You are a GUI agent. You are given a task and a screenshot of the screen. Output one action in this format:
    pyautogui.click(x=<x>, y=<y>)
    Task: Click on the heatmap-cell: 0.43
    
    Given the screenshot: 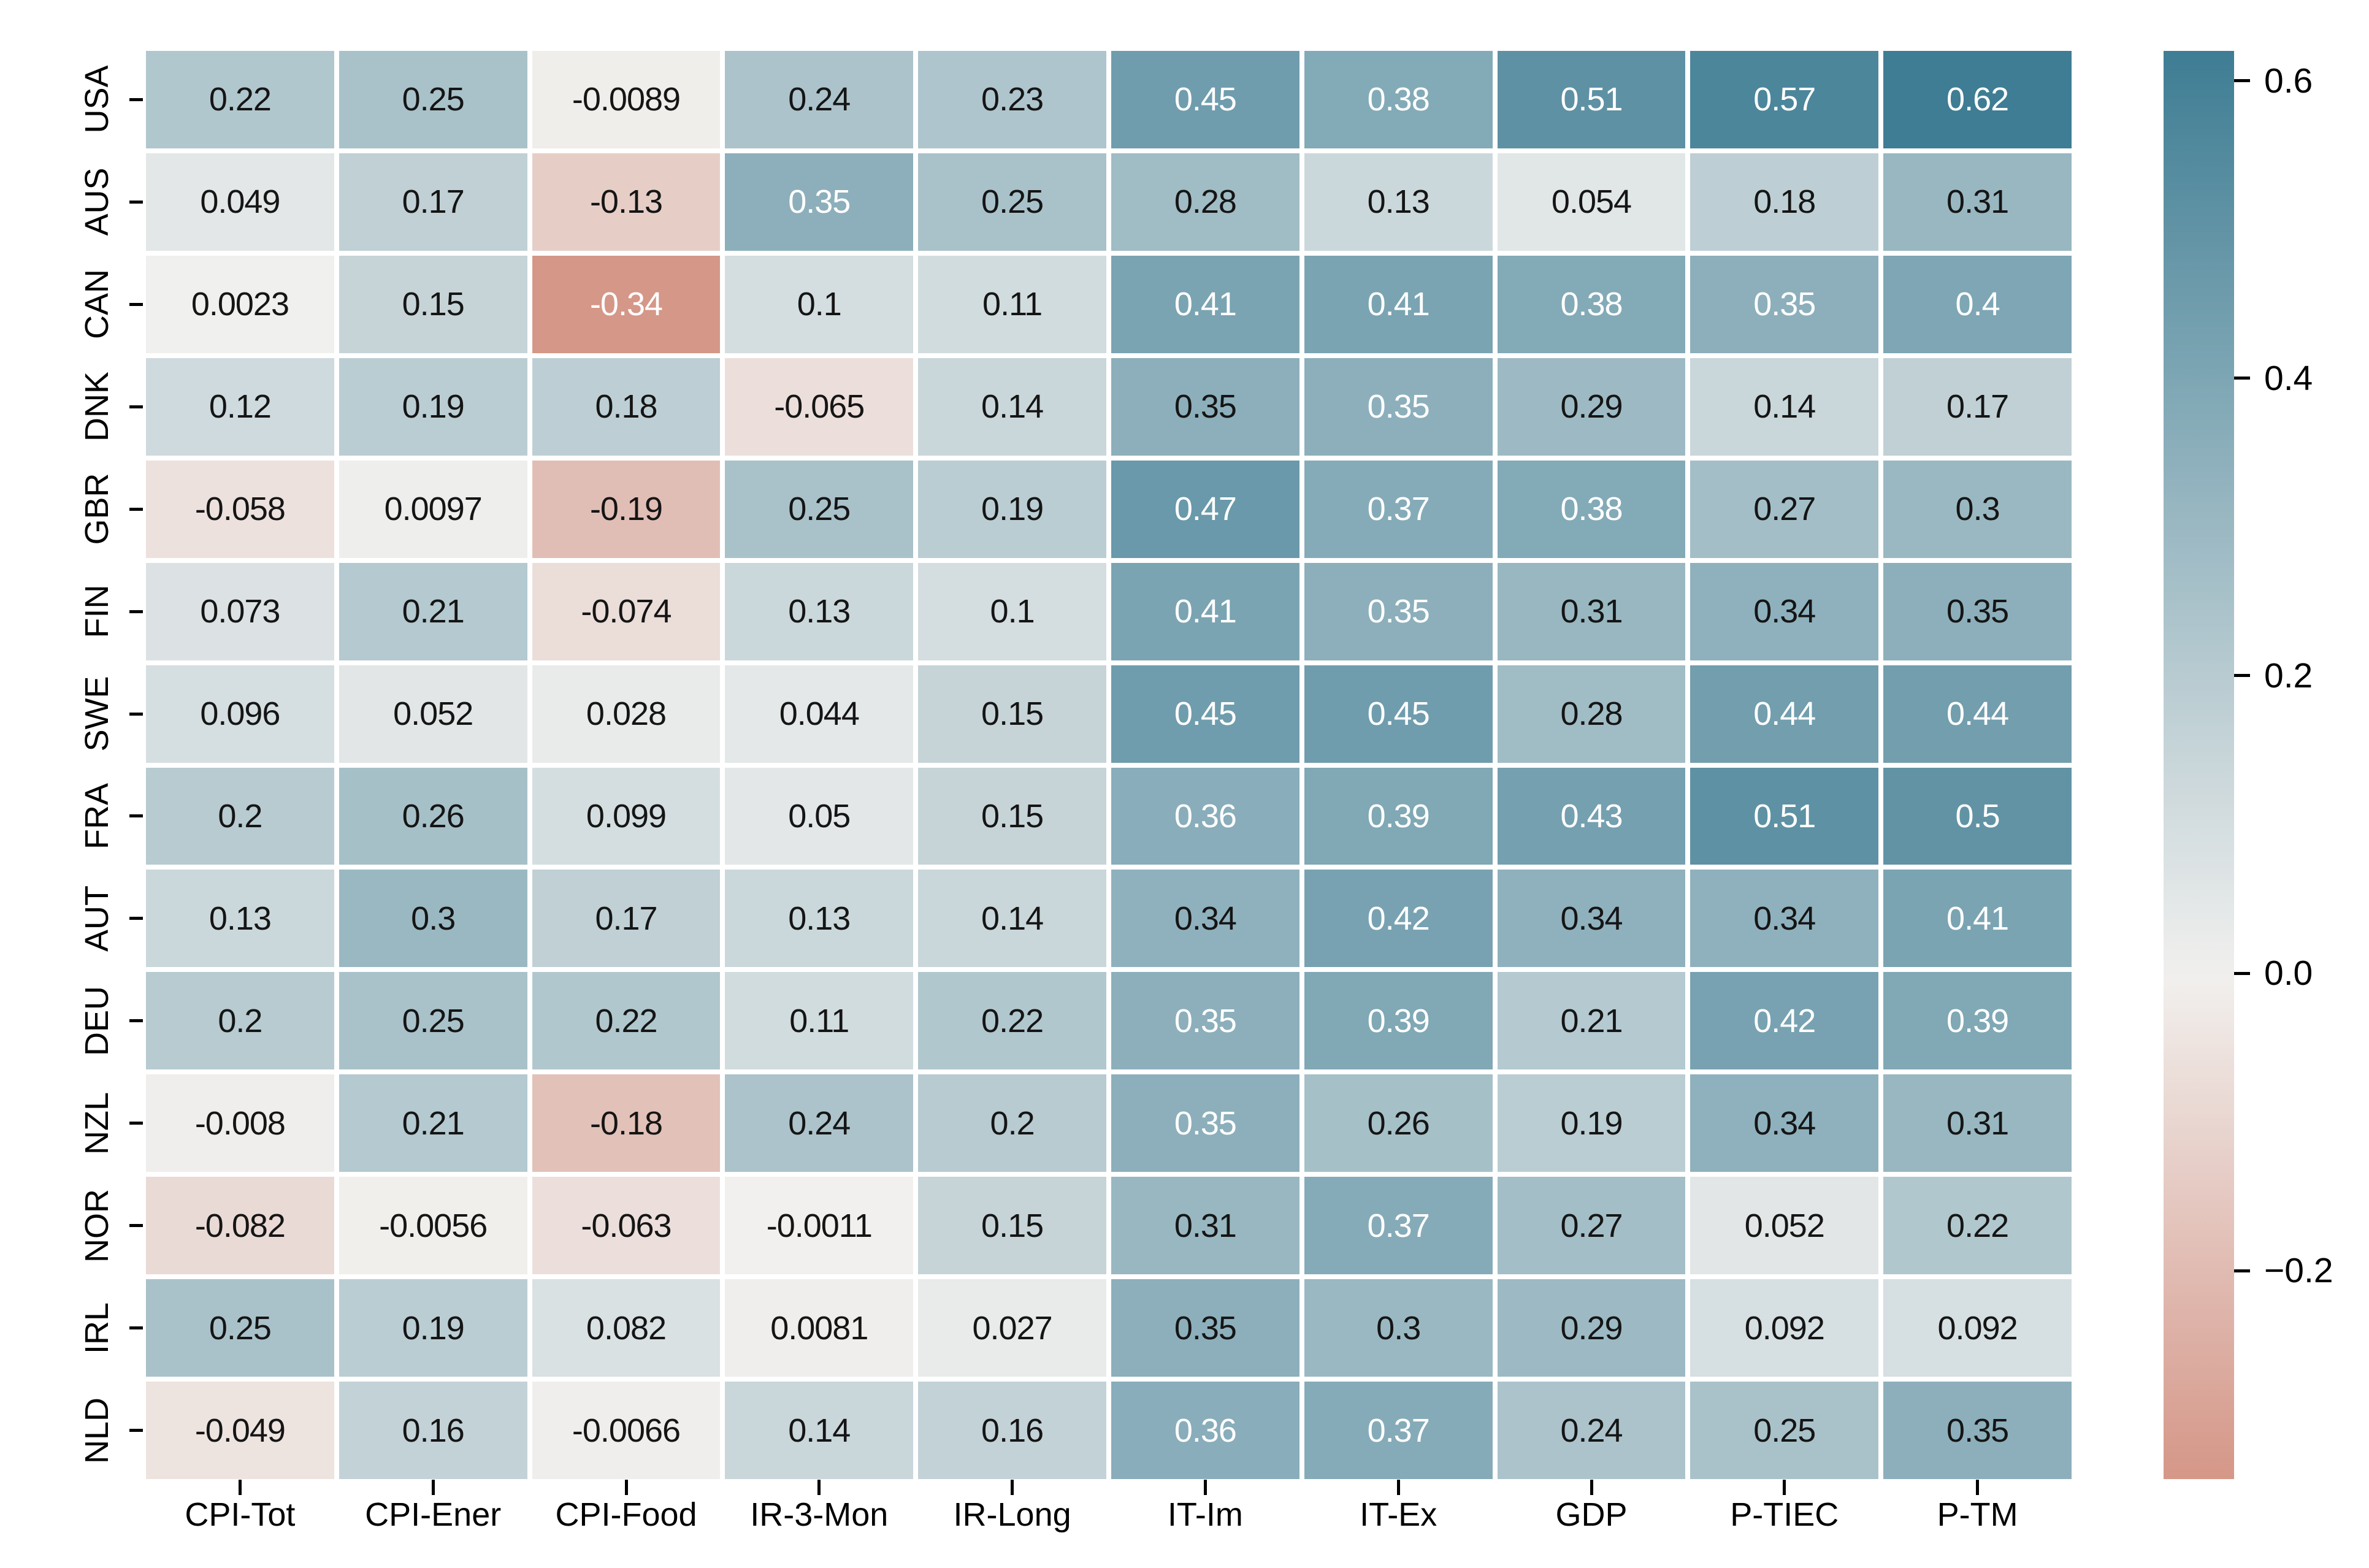 What is the action you would take?
    pyautogui.click(x=1591, y=816)
    